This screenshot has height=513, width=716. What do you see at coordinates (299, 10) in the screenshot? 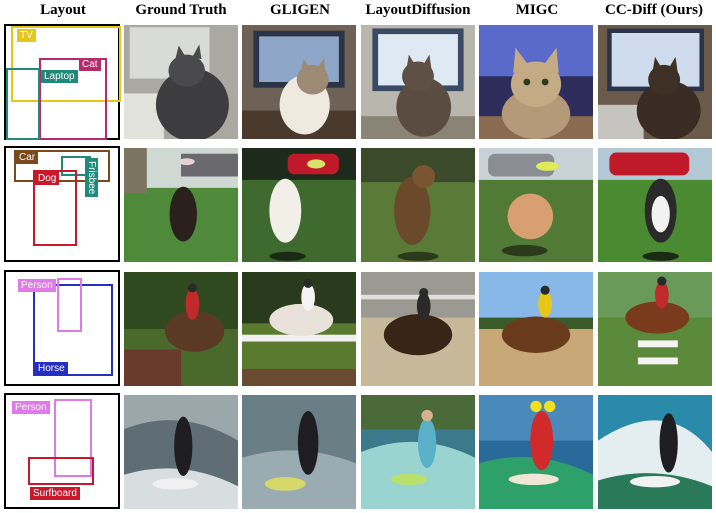
I see `header-gligen: GLIGEN` at bounding box center [299, 10].